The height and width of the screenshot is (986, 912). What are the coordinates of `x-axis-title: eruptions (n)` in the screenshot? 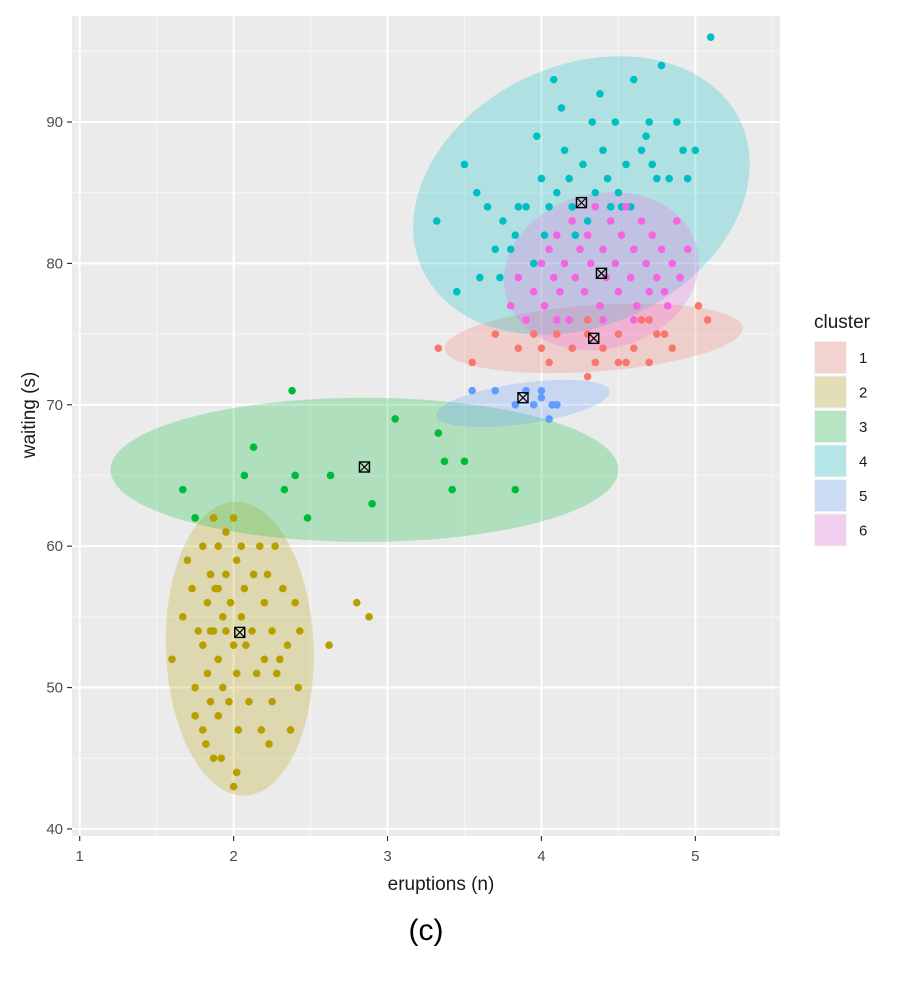 It's located at (441, 884).